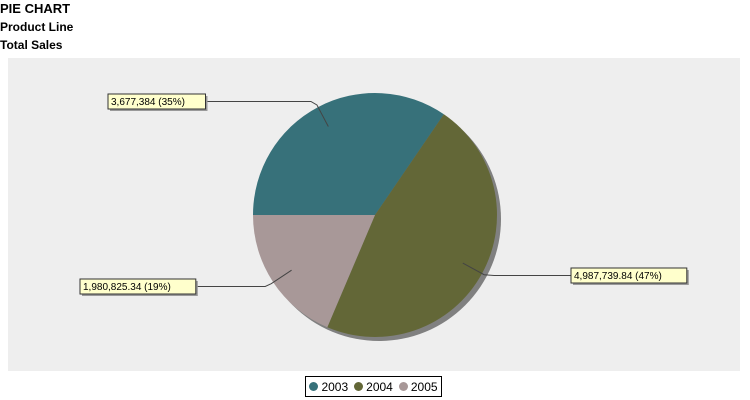  I want to click on legend-swatch-2003, so click(314, 386).